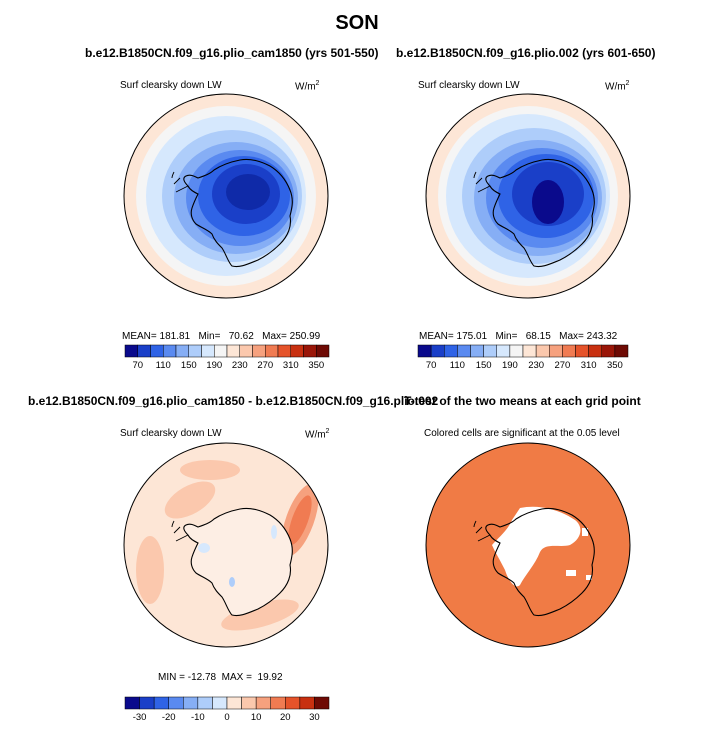 This screenshot has height=752, width=714. Describe the element at coordinates (615, 365) in the screenshot. I see `panel2-colorbar-label-7: 350` at that location.